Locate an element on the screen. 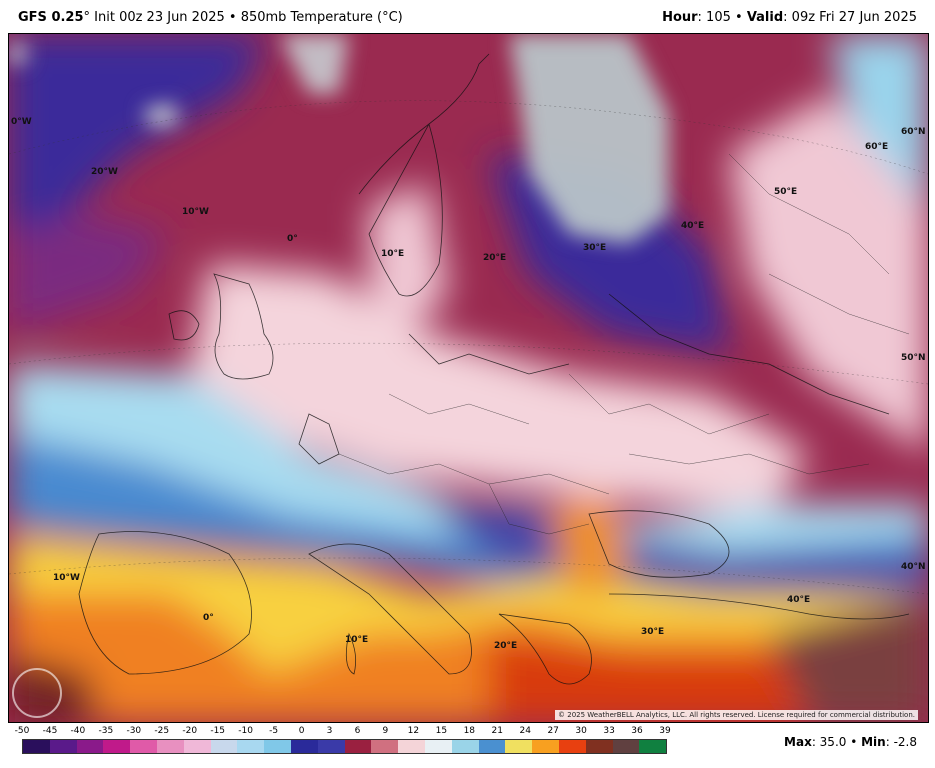 The image size is (935, 768). scale-label: 18 is located at coordinates (469, 731).